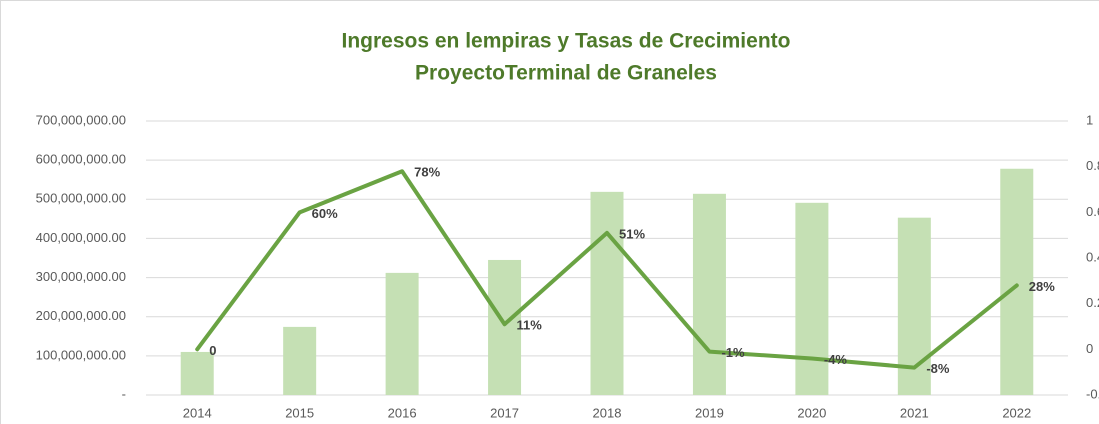  I want to click on y-tick-label: 100,000,000.00, so click(81, 354).